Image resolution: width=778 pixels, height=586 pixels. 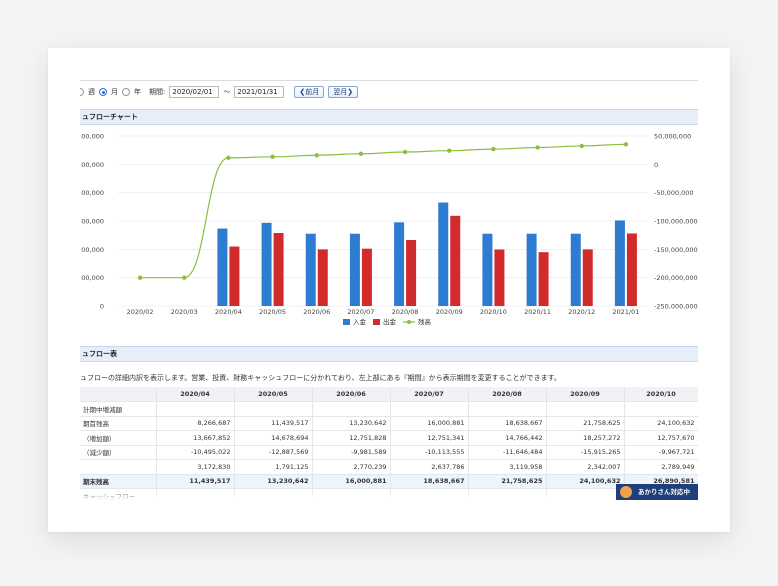 I want to click on end-date-input: 2021/01/31, so click(x=259, y=92).